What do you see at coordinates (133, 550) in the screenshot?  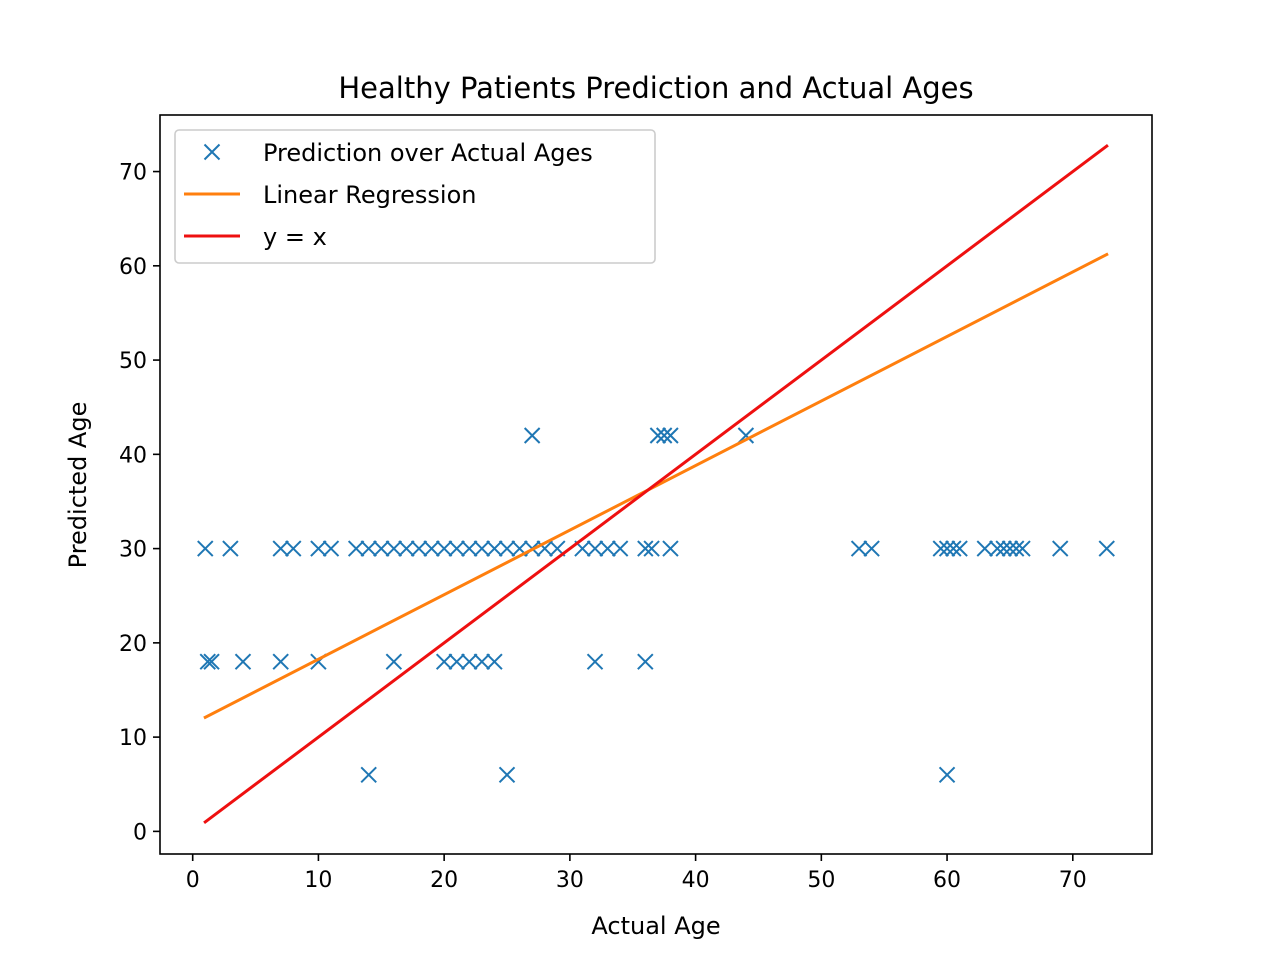 I see `y-tick-label: 30` at bounding box center [133, 550].